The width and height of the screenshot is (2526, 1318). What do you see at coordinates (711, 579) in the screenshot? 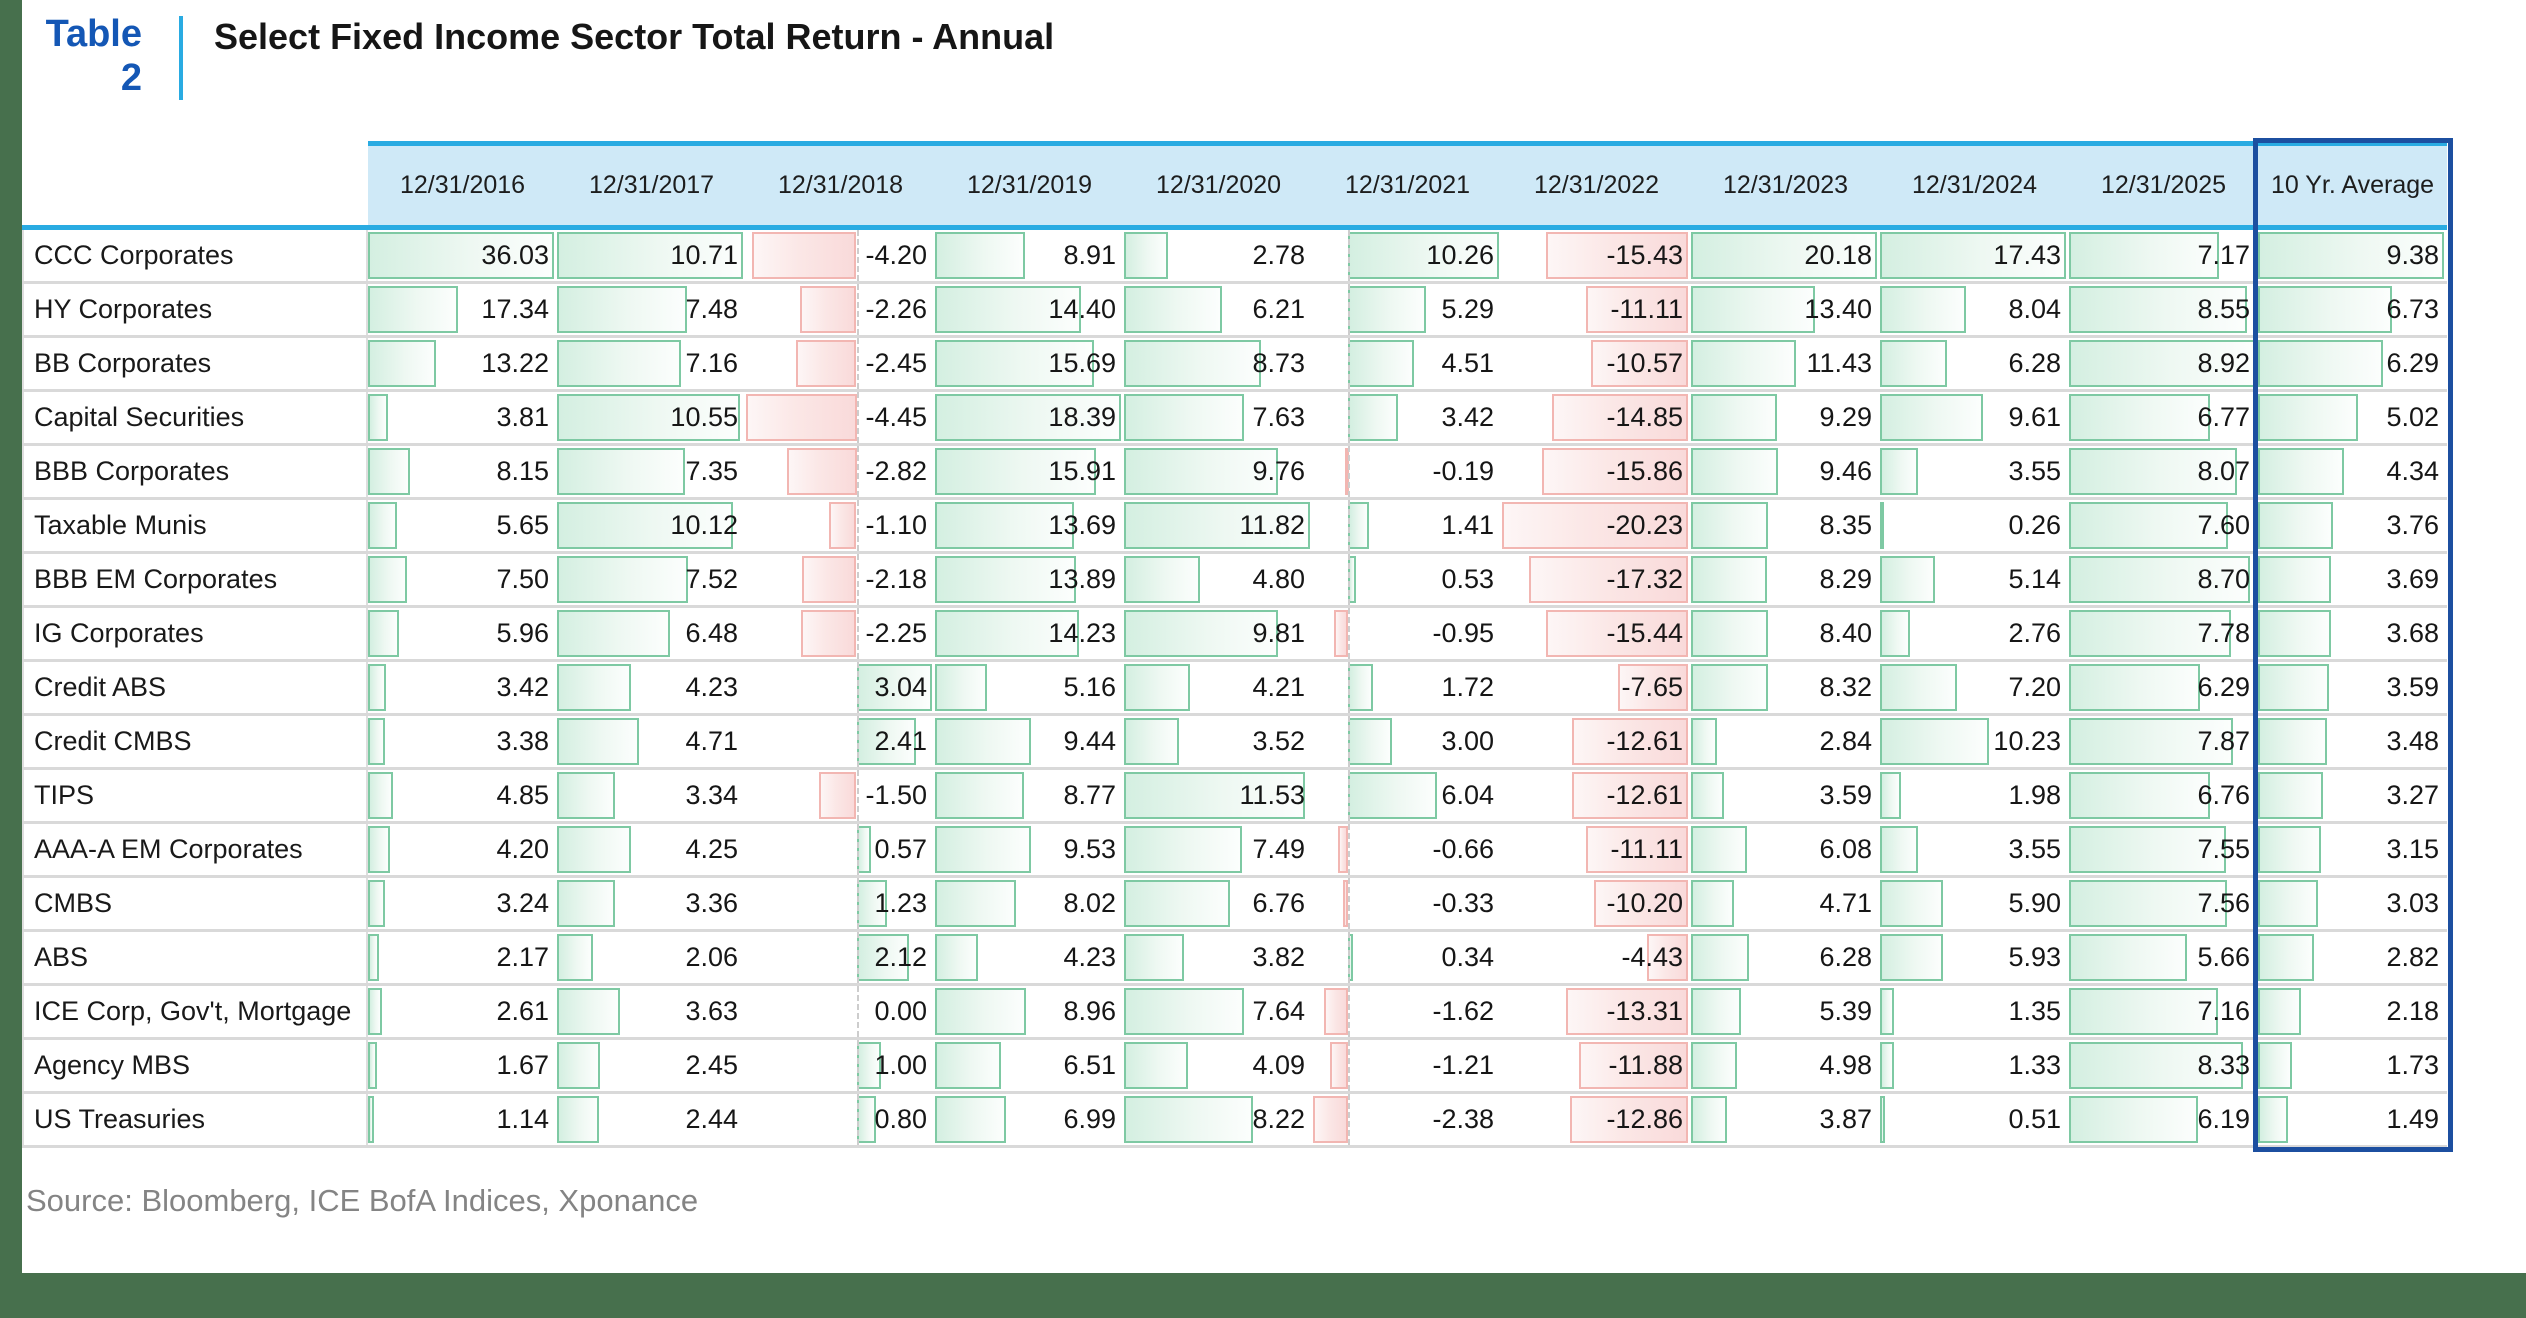
I see `cell-value: 7.52` at bounding box center [711, 579].